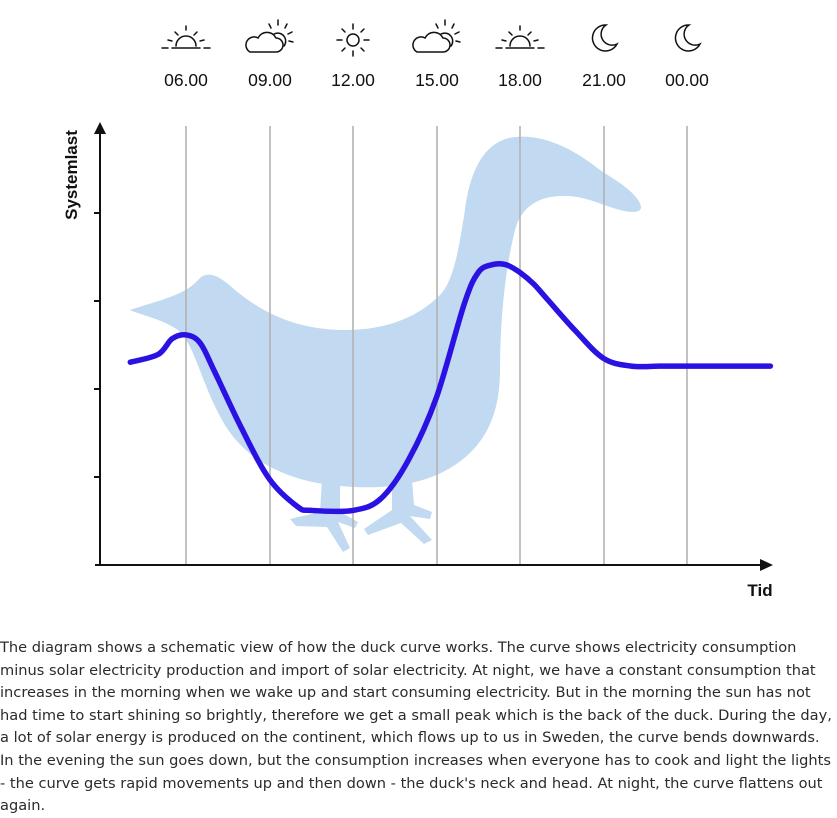 The height and width of the screenshot is (818, 837). I want to click on y-axis-label: Systemlast, so click(71, 175).